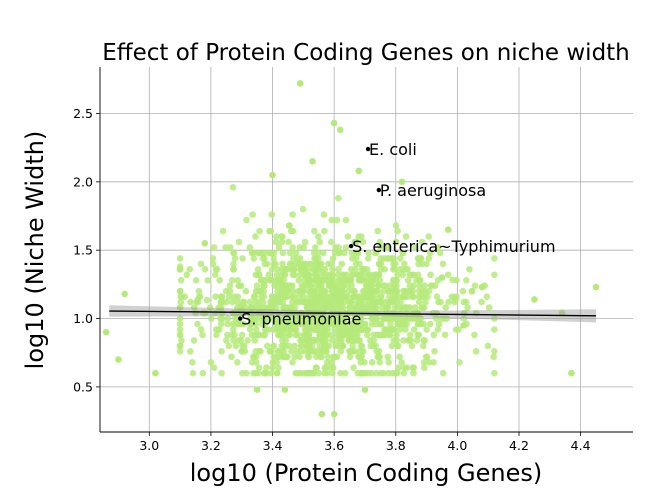 The image size is (653, 500). What do you see at coordinates (581, 445) in the screenshot?
I see `x-tick-label: 4.4` at bounding box center [581, 445].